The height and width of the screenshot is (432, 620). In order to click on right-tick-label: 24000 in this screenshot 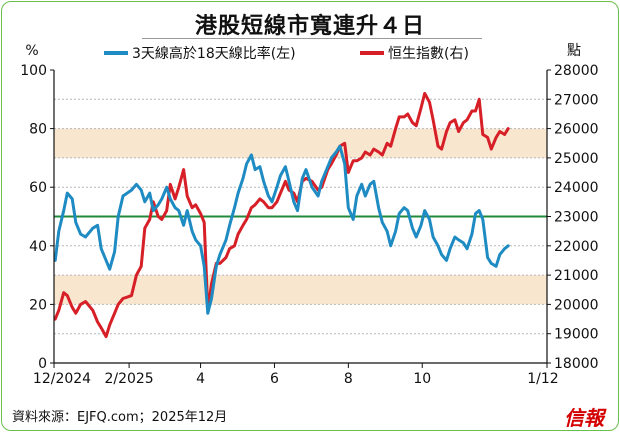, I will do `click(576, 188)`.